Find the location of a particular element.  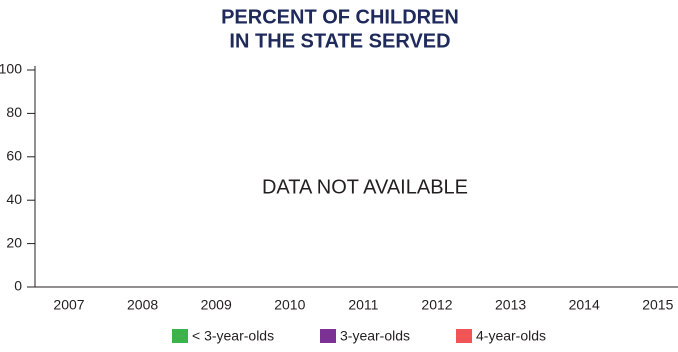

y-tick-label: 80 is located at coordinates (14, 112).